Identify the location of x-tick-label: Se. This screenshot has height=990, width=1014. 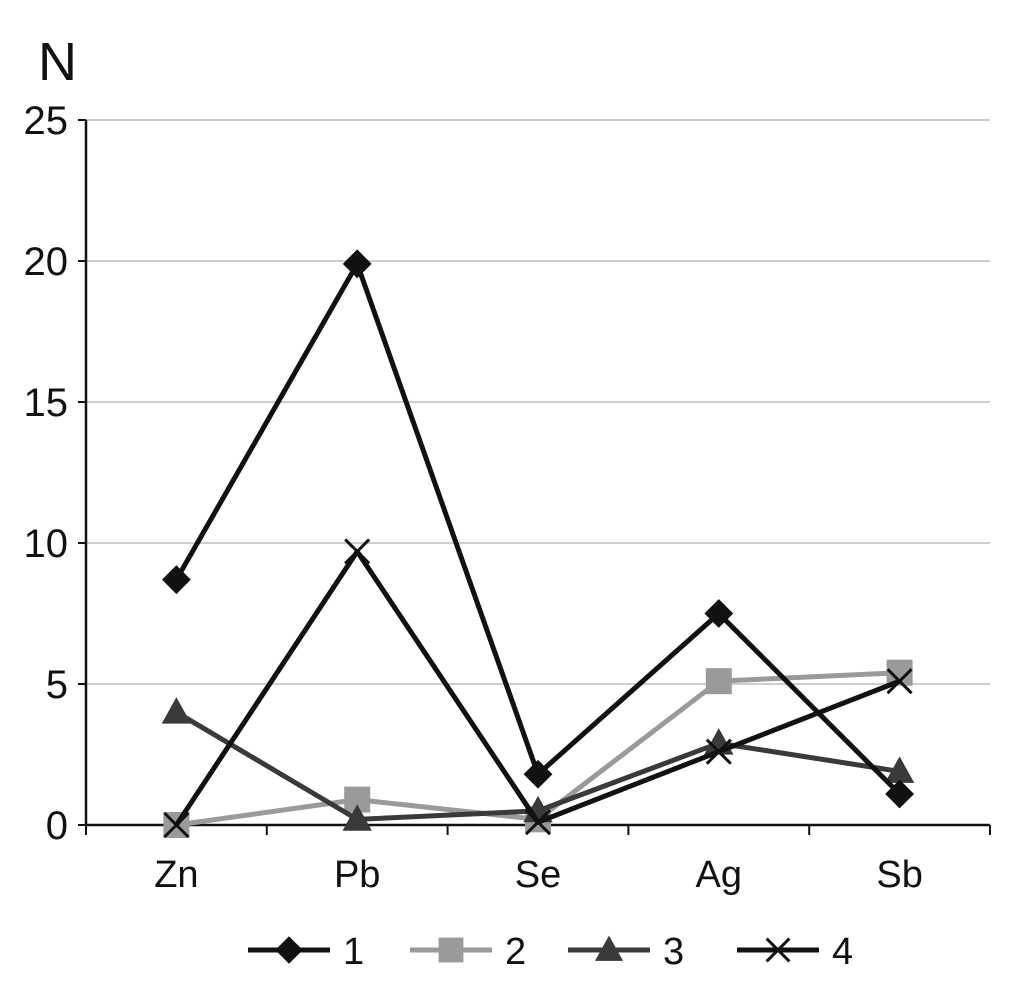
(538, 875).